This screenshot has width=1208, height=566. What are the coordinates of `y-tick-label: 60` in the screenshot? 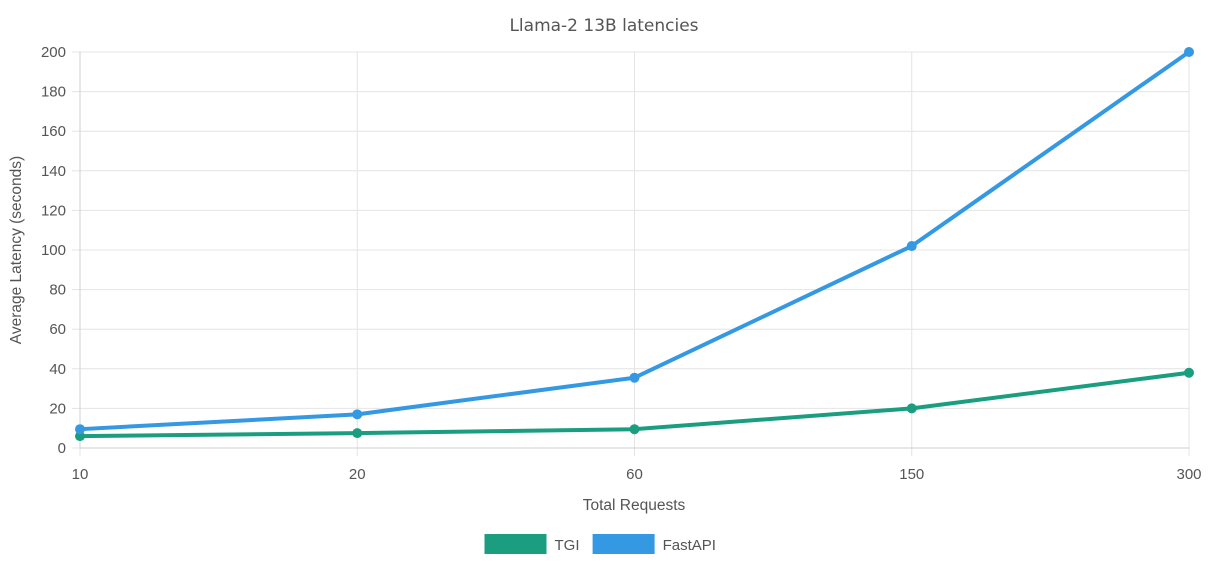 It's located at (57, 329).